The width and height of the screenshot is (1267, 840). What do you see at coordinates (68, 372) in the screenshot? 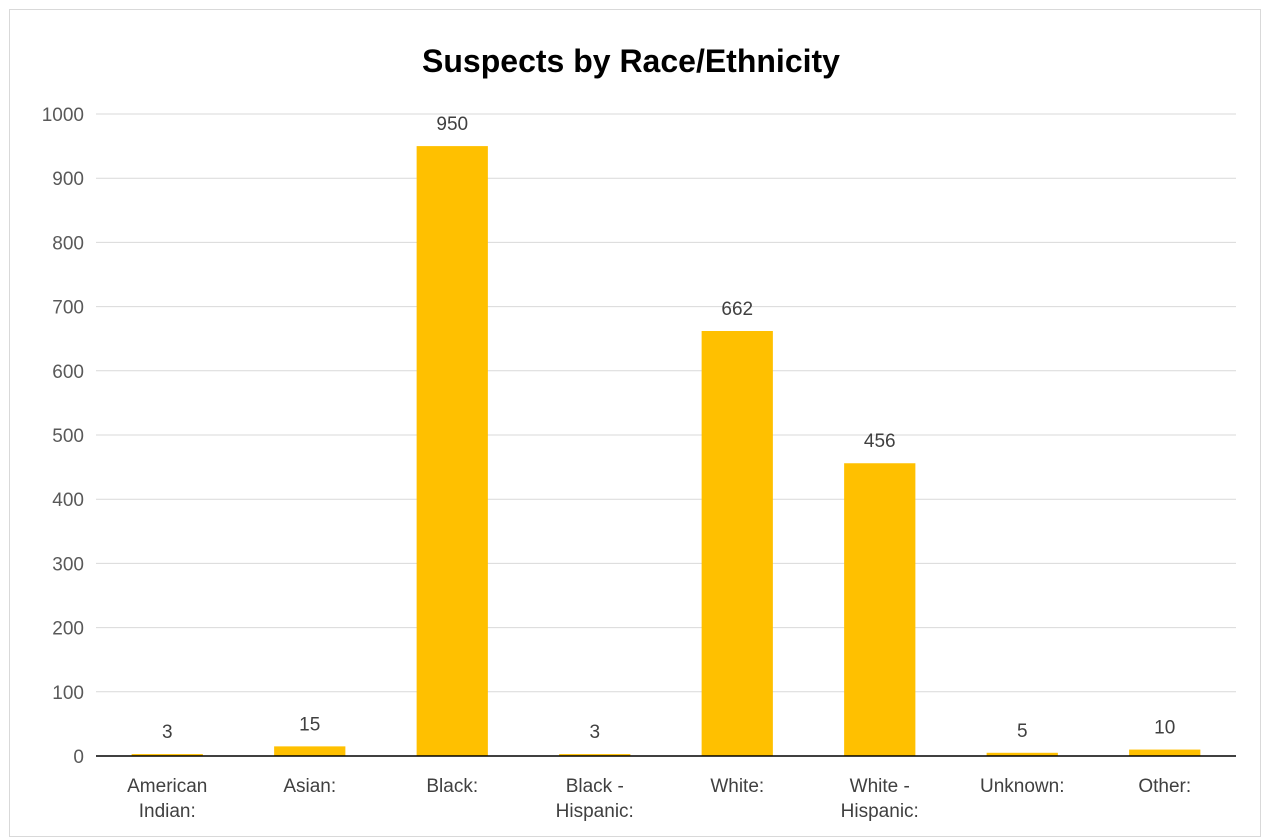
I see `y-tick-label: 600` at bounding box center [68, 372].